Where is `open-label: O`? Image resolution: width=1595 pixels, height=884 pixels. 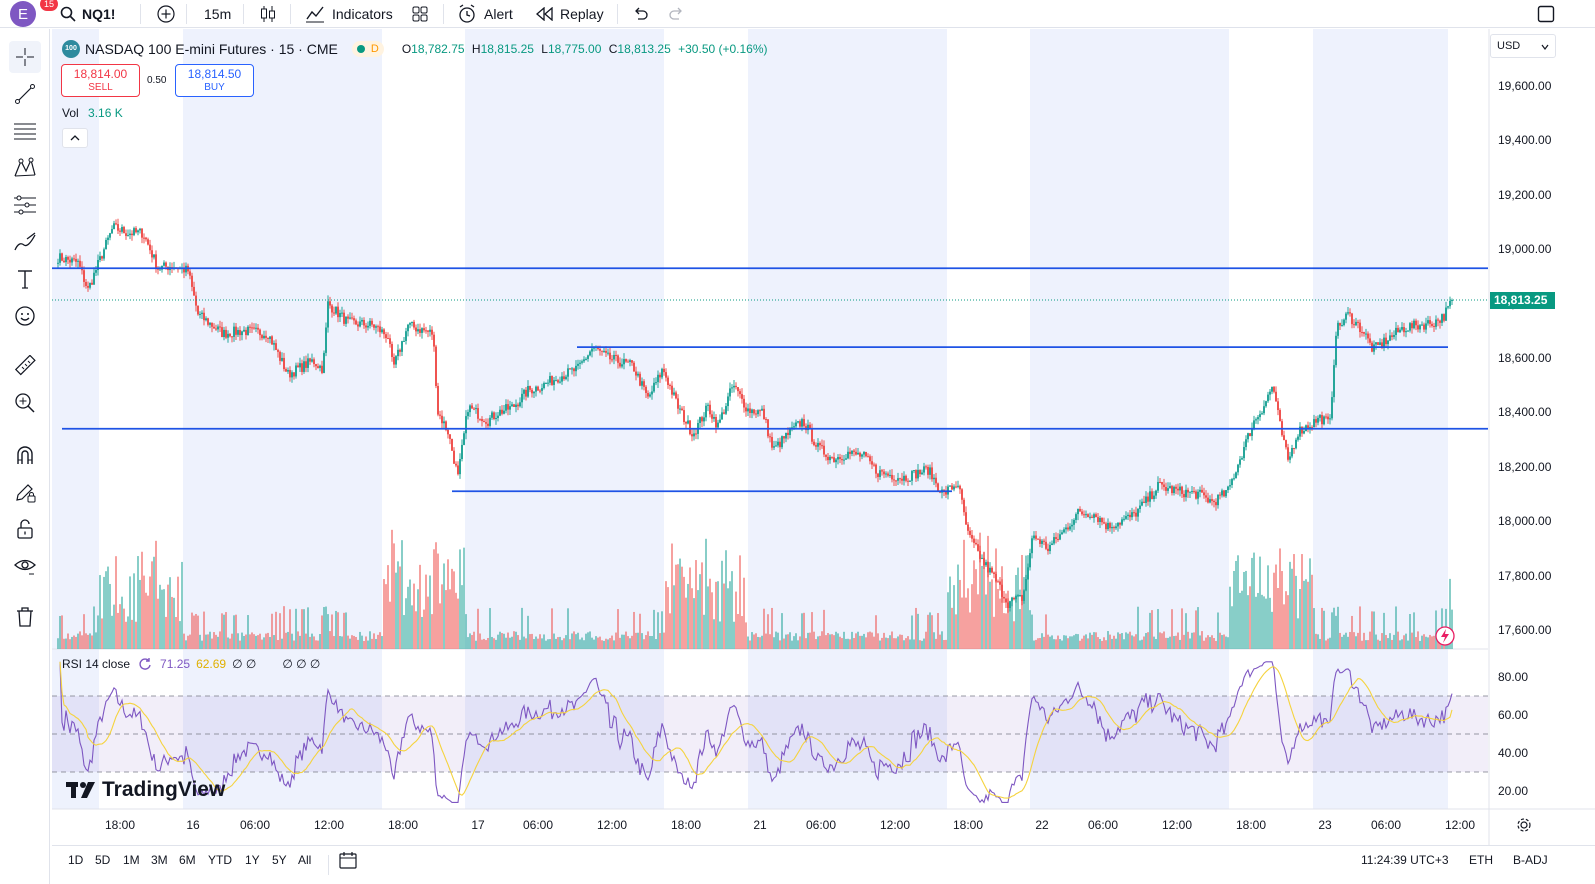
open-label: O is located at coordinates (406, 49).